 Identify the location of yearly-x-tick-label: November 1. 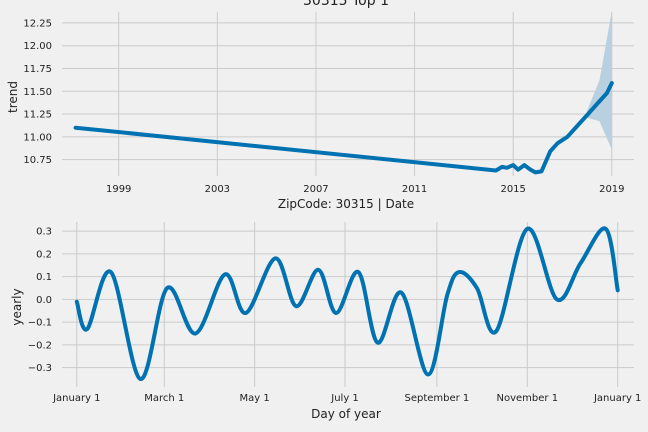
(528, 398).